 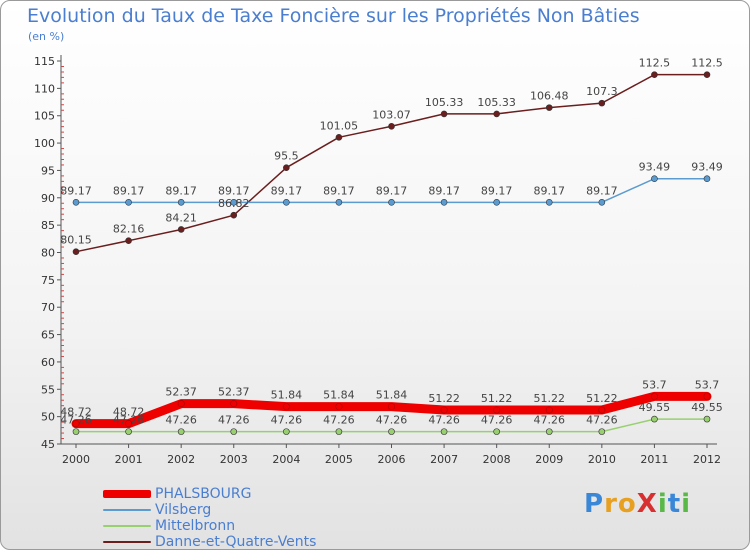 I want to click on x-tick-label: 2001, so click(x=129, y=459).